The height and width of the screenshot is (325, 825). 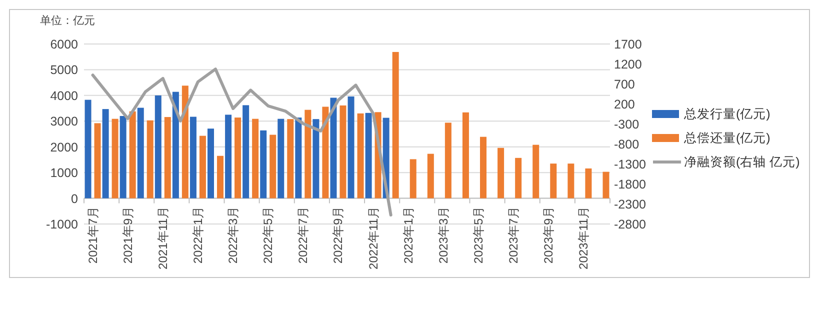 I want to click on x-tick-label: 2022年11月, so click(x=373, y=238).